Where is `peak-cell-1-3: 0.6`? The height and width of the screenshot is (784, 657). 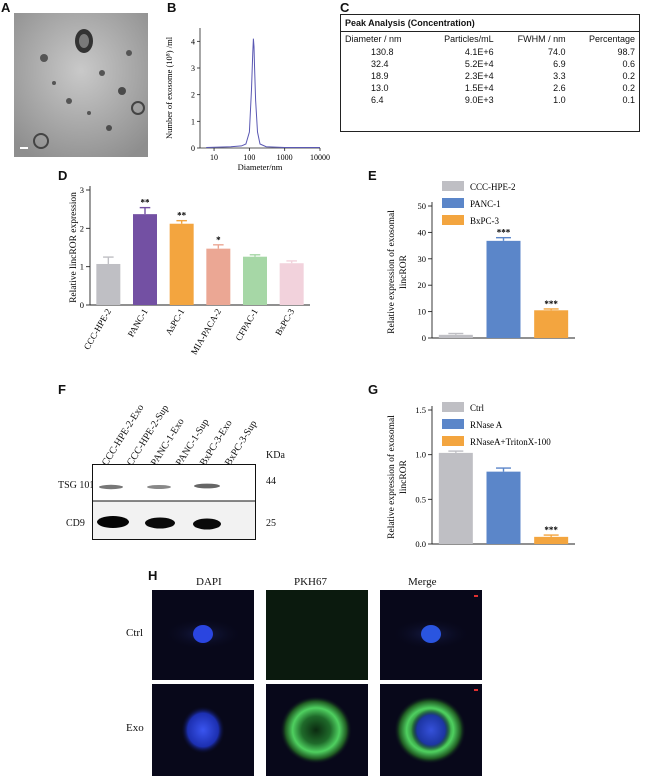
peak-cell-1-3: 0.6 is located at coordinates (628, 64).